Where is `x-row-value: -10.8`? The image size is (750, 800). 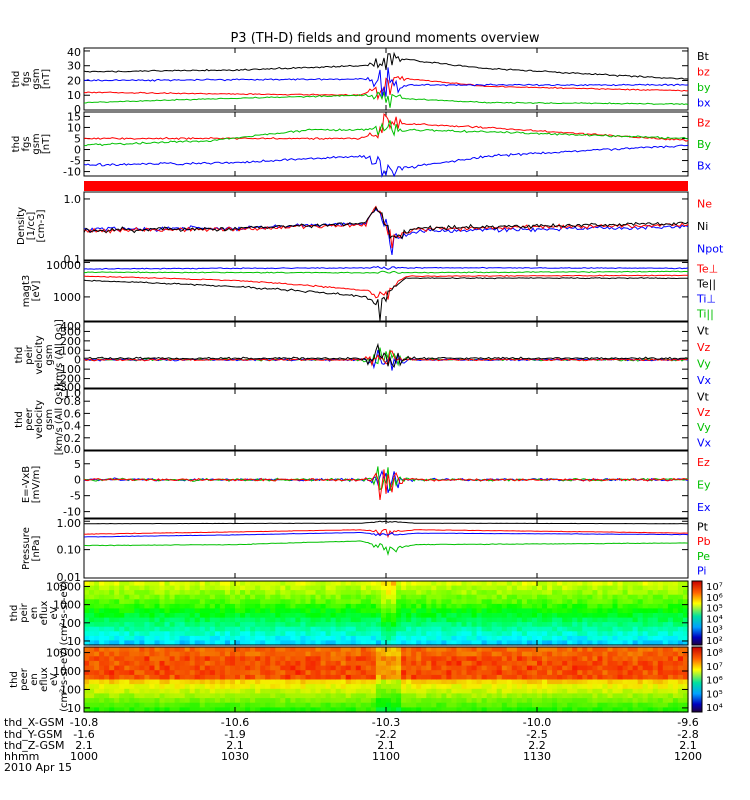 x-row-value: -10.8 is located at coordinates (84, 722).